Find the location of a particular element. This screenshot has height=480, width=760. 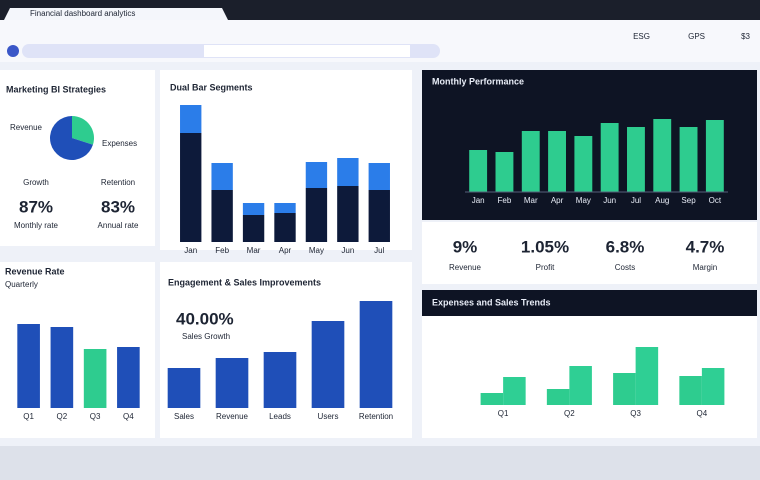

kpi-label: Retention is located at coordinates (118, 182).